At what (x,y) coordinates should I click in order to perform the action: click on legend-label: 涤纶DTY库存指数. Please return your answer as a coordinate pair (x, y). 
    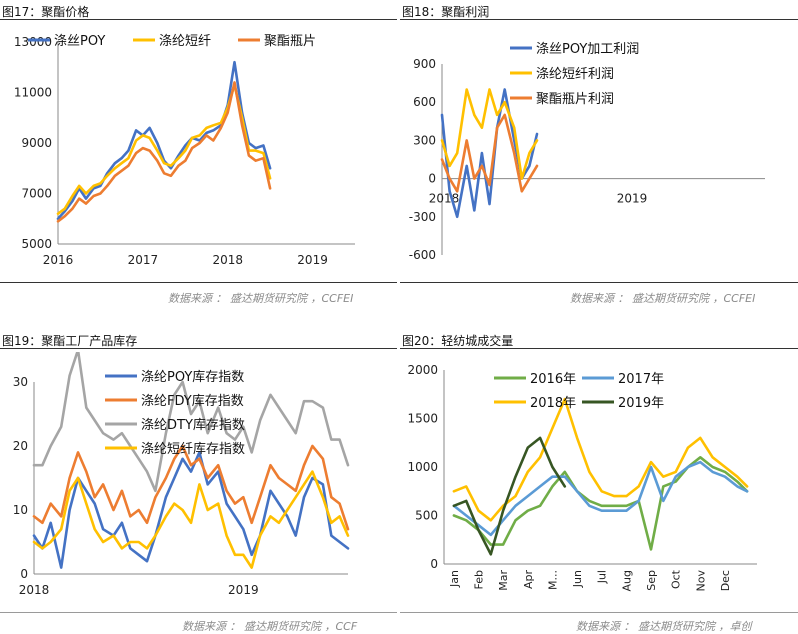
    Looking at the image, I should click on (193, 425).